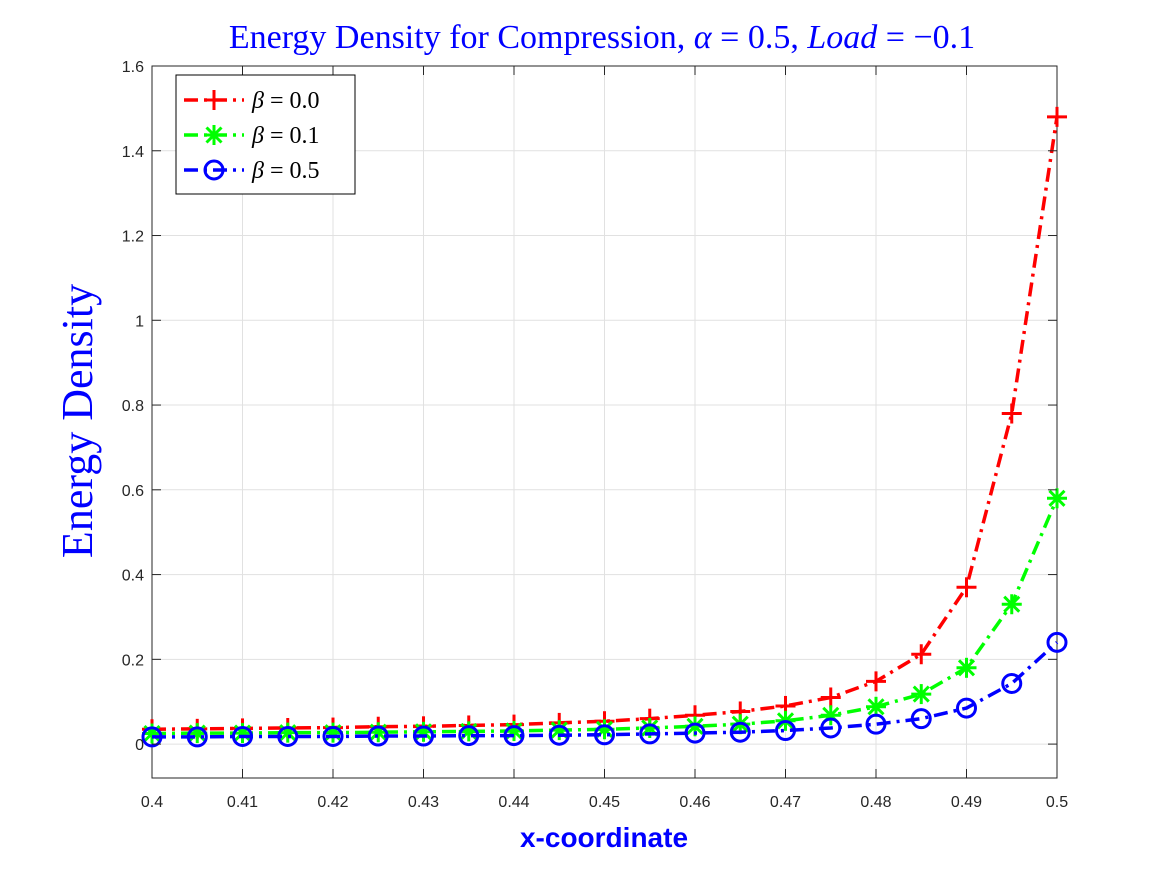 This screenshot has height=875, width=1167. I want to click on y-tick-label: 1, so click(139, 321).